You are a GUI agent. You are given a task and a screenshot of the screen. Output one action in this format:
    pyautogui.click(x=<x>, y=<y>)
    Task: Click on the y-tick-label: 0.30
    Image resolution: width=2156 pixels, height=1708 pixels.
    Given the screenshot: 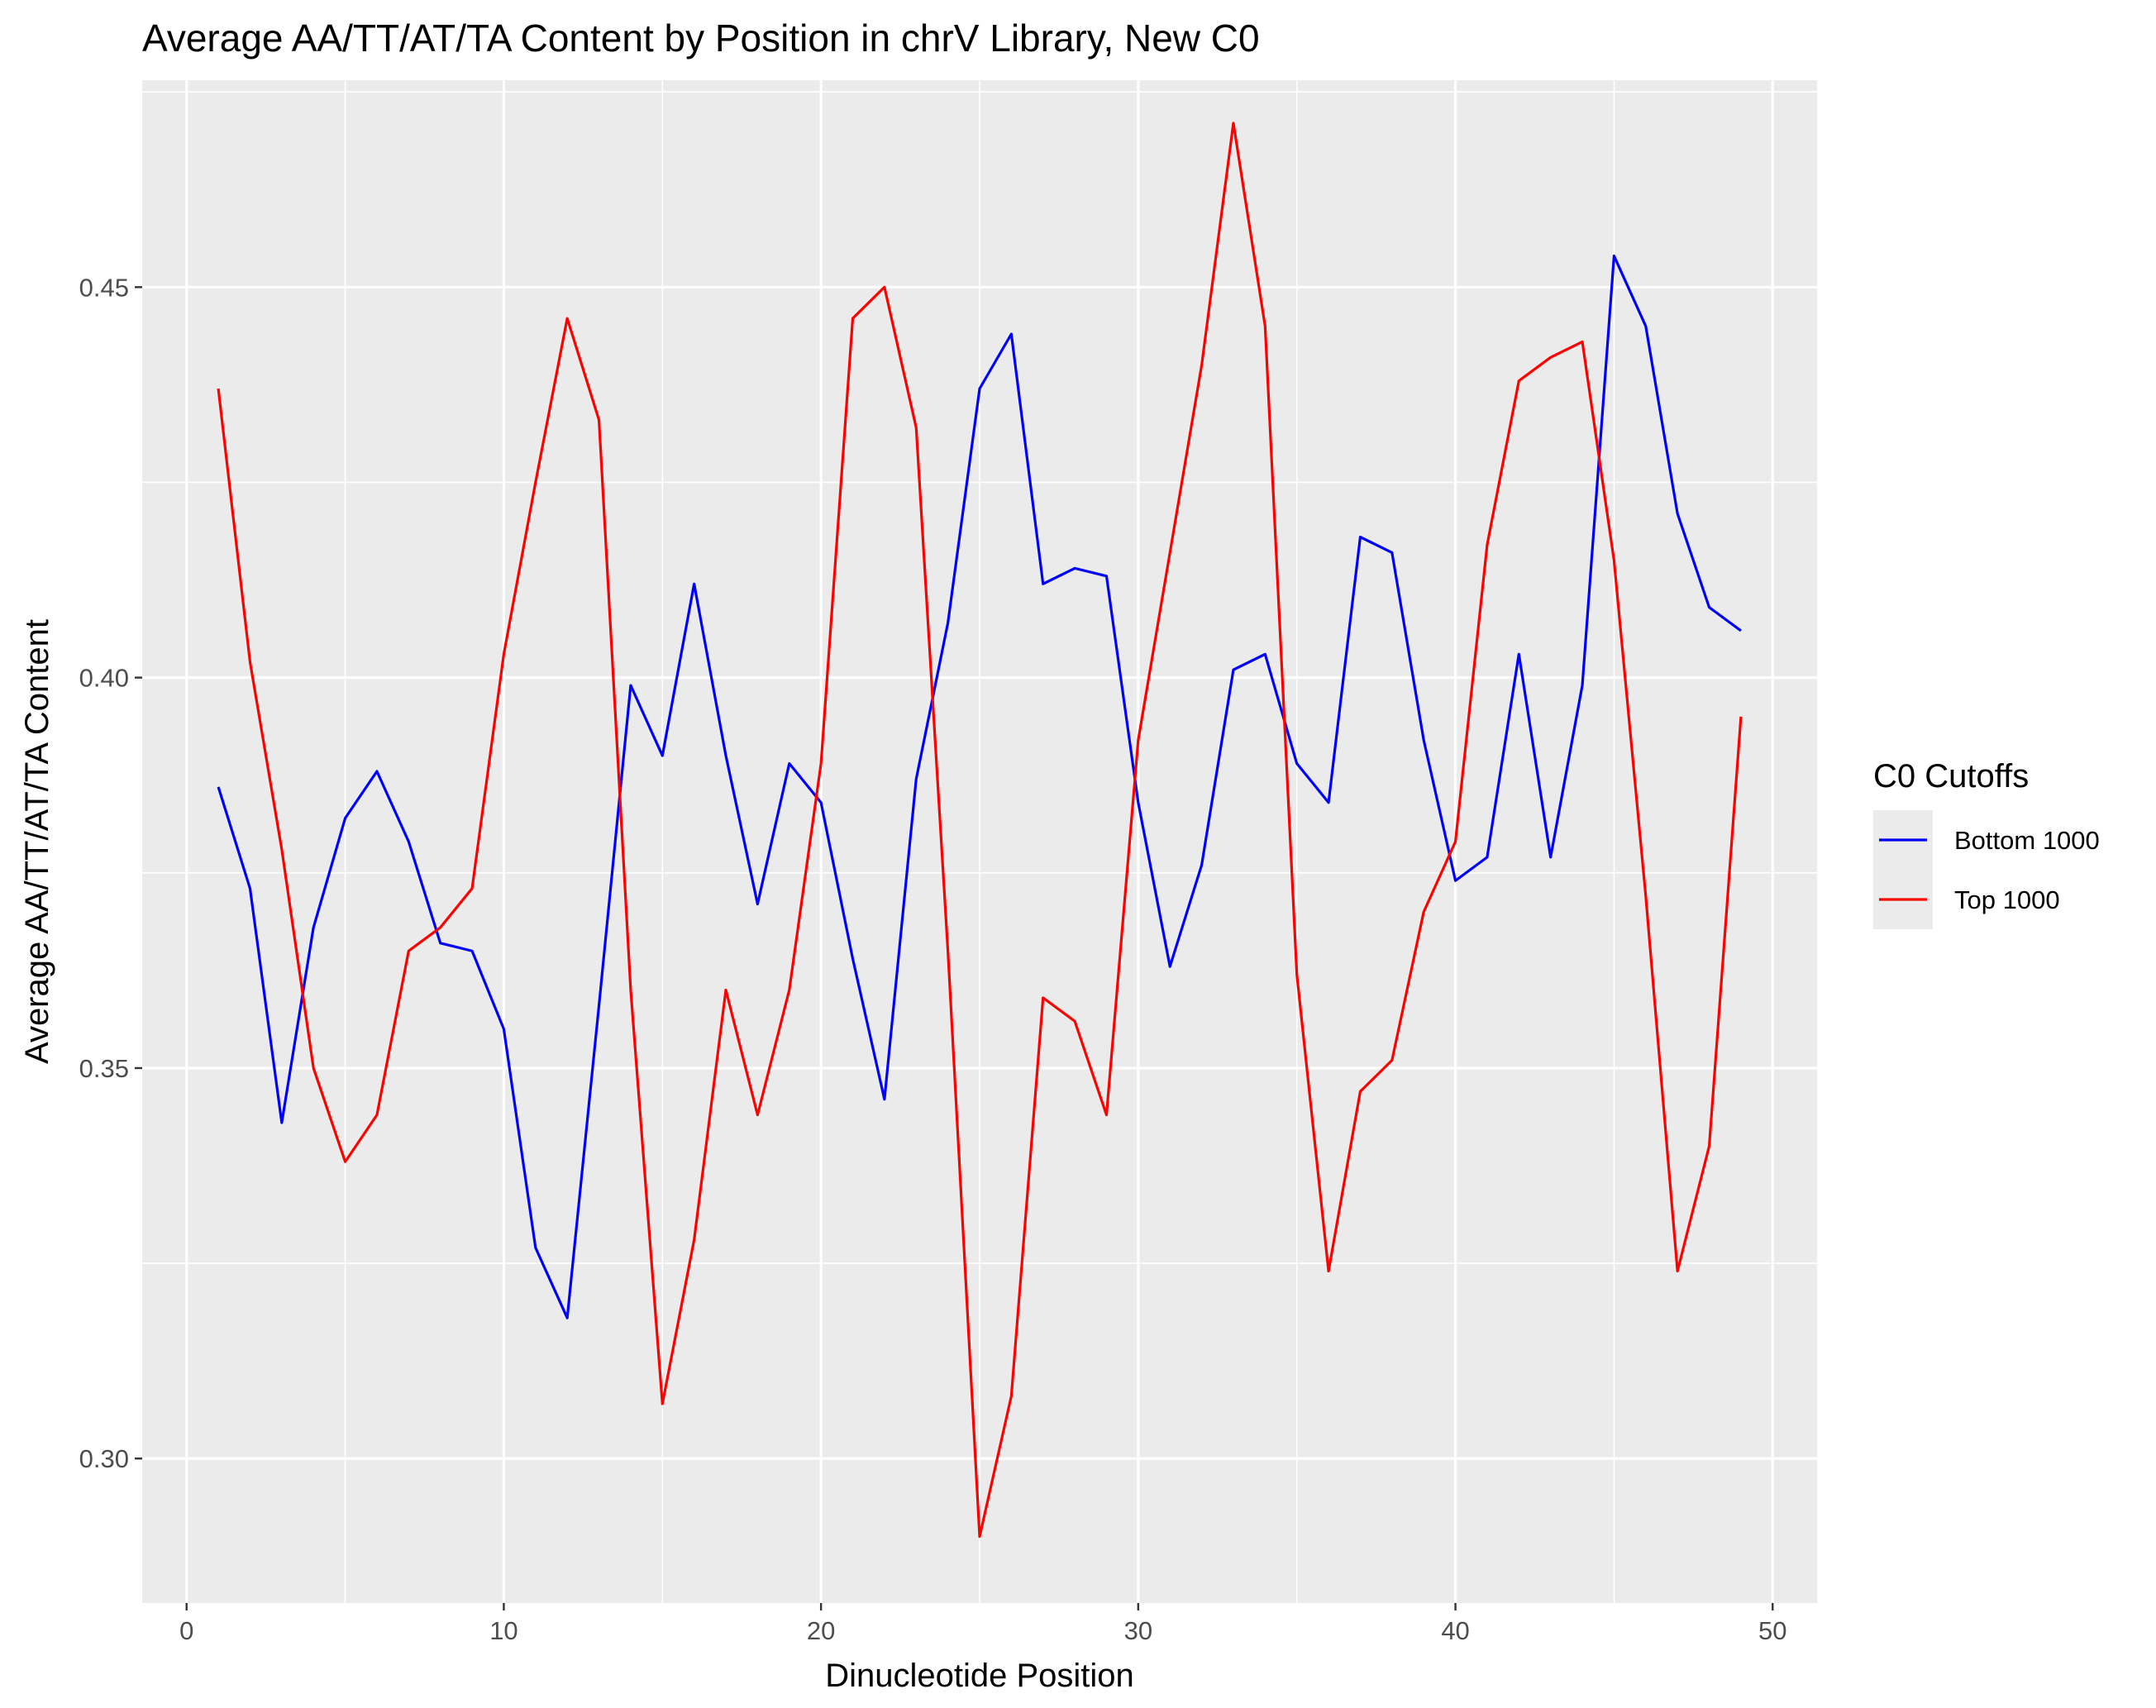 What is the action you would take?
    pyautogui.click(x=104, y=1458)
    